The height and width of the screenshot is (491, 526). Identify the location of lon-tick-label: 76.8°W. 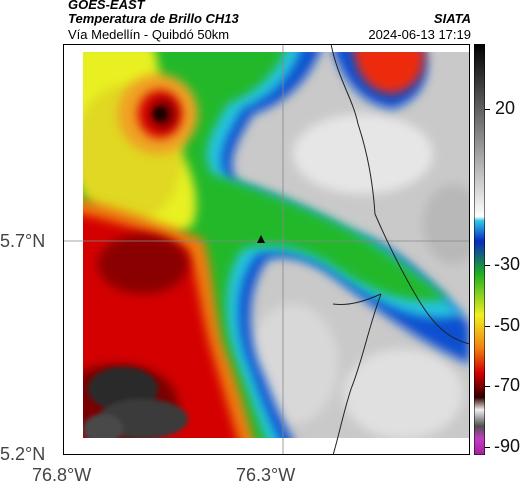
(62, 475).